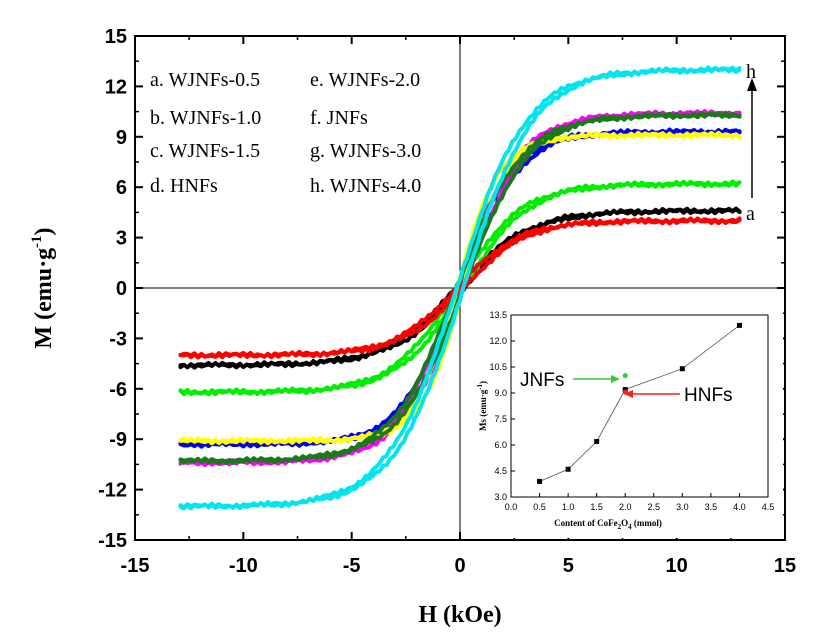 The image size is (832, 643). I want to click on arrow-top-label: h, so click(751, 72).